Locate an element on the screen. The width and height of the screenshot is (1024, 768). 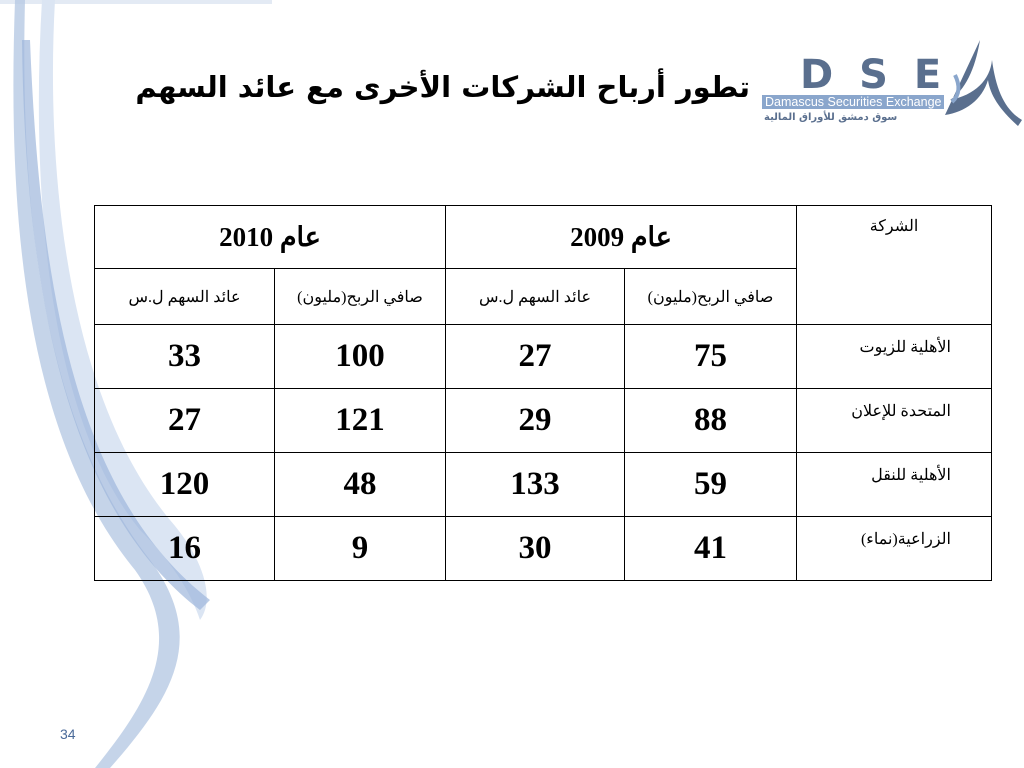
value-cell: 16 is located at coordinates (184, 548).